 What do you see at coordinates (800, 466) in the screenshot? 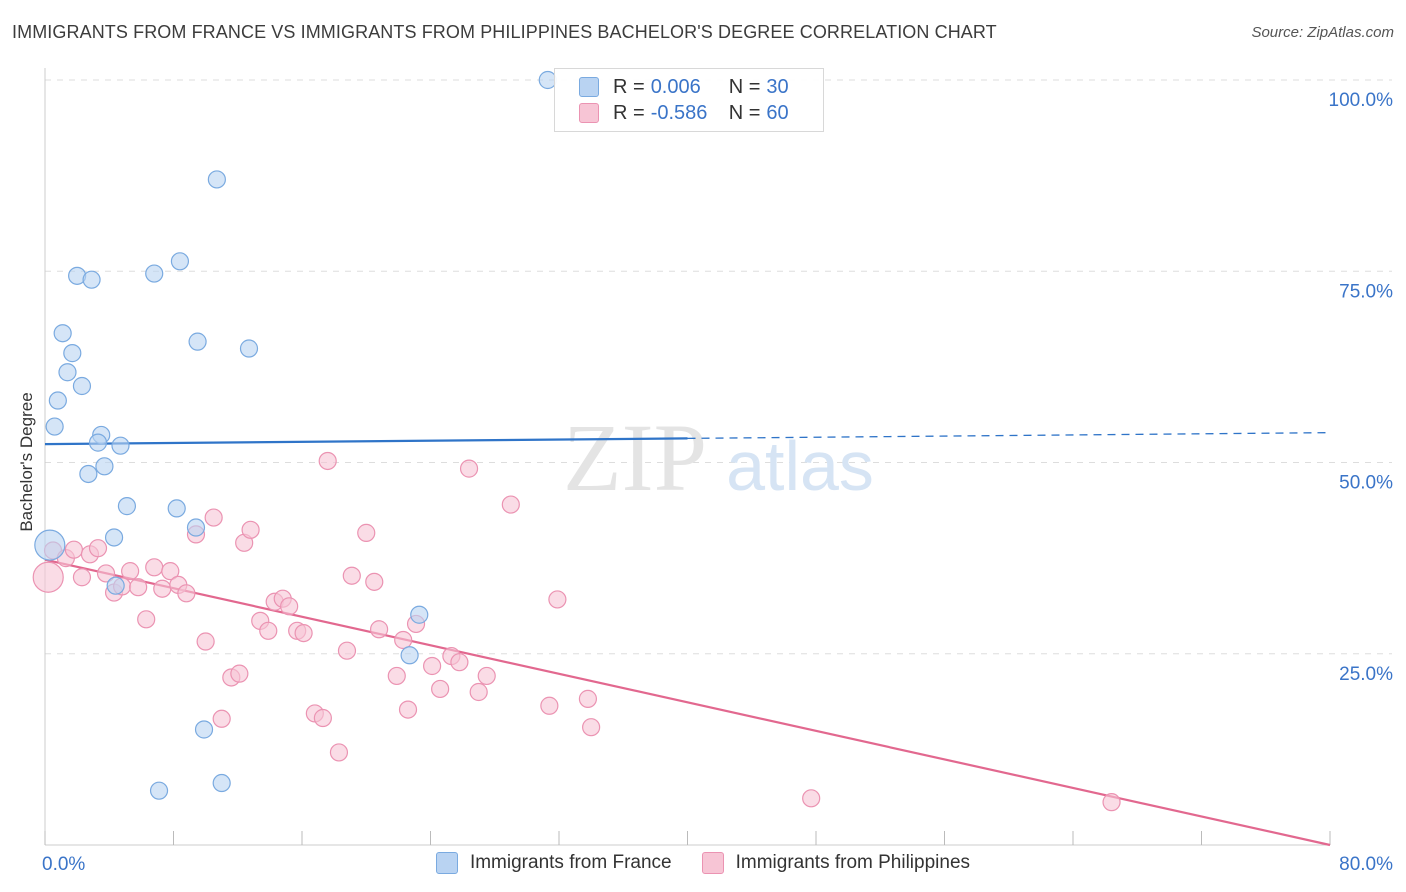
I see `watermark-atlas: atlas` at bounding box center [800, 466].